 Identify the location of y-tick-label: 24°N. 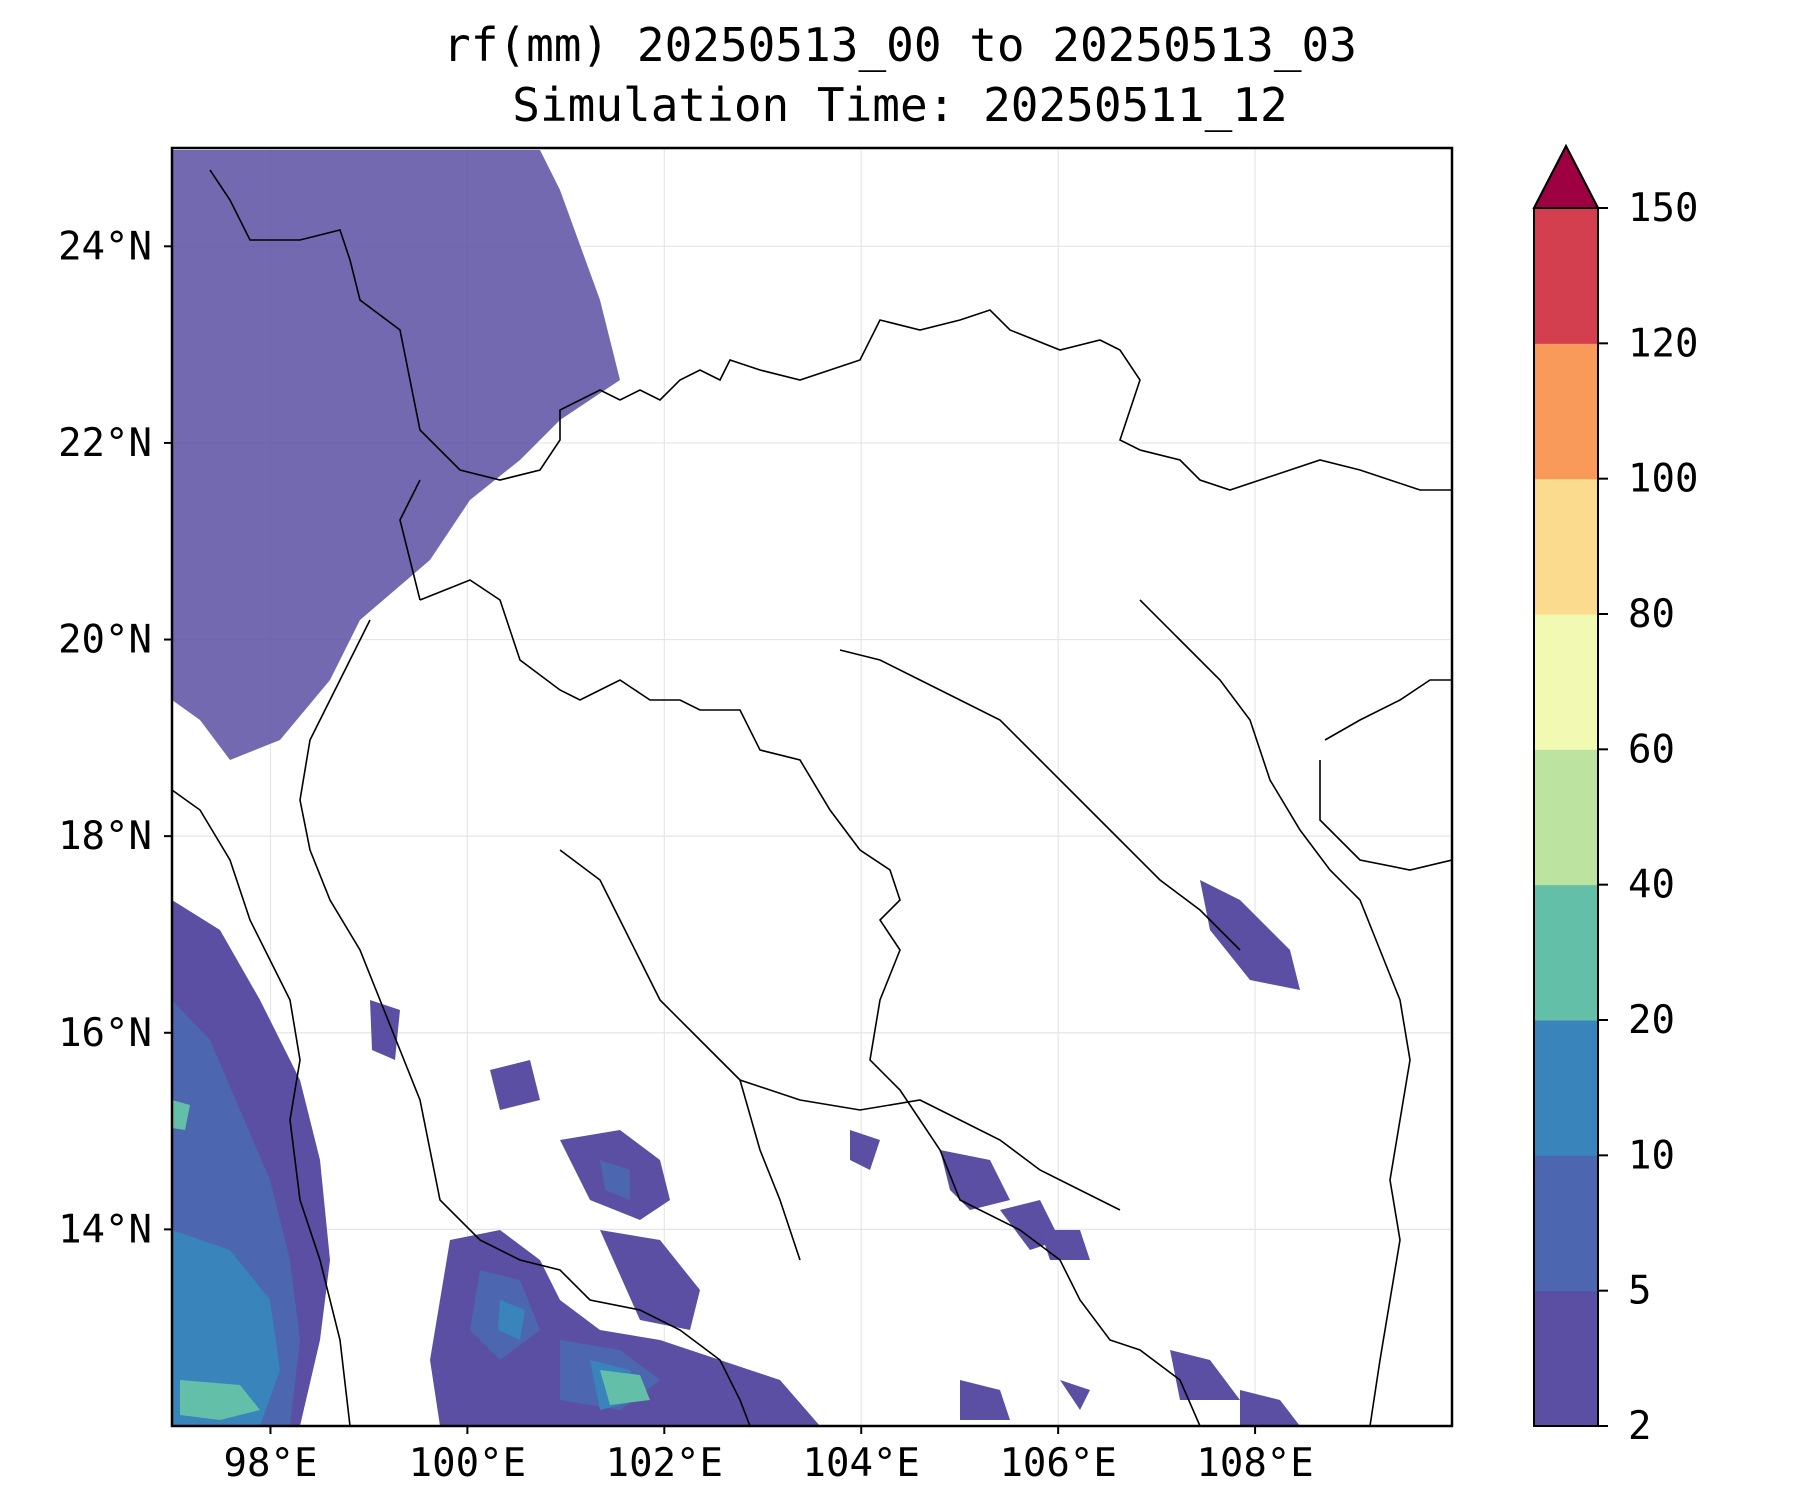
(105, 246).